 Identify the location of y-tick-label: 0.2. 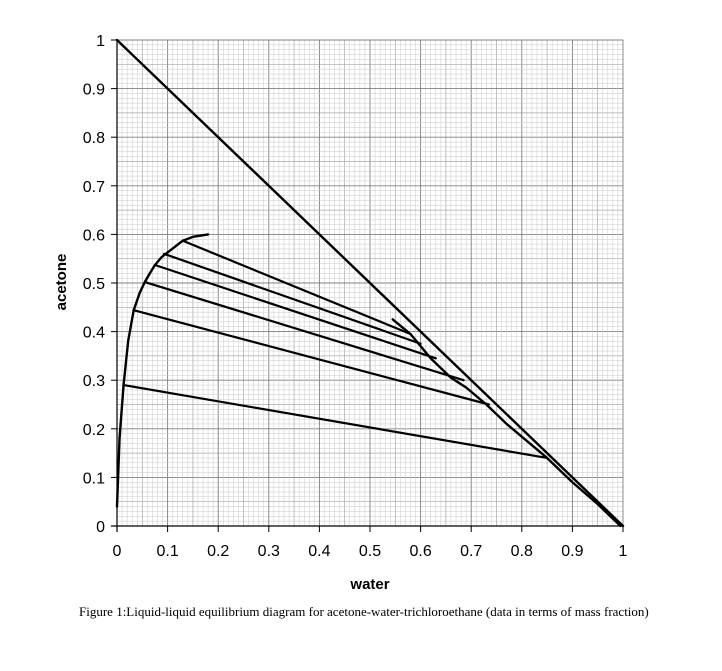
(94, 430).